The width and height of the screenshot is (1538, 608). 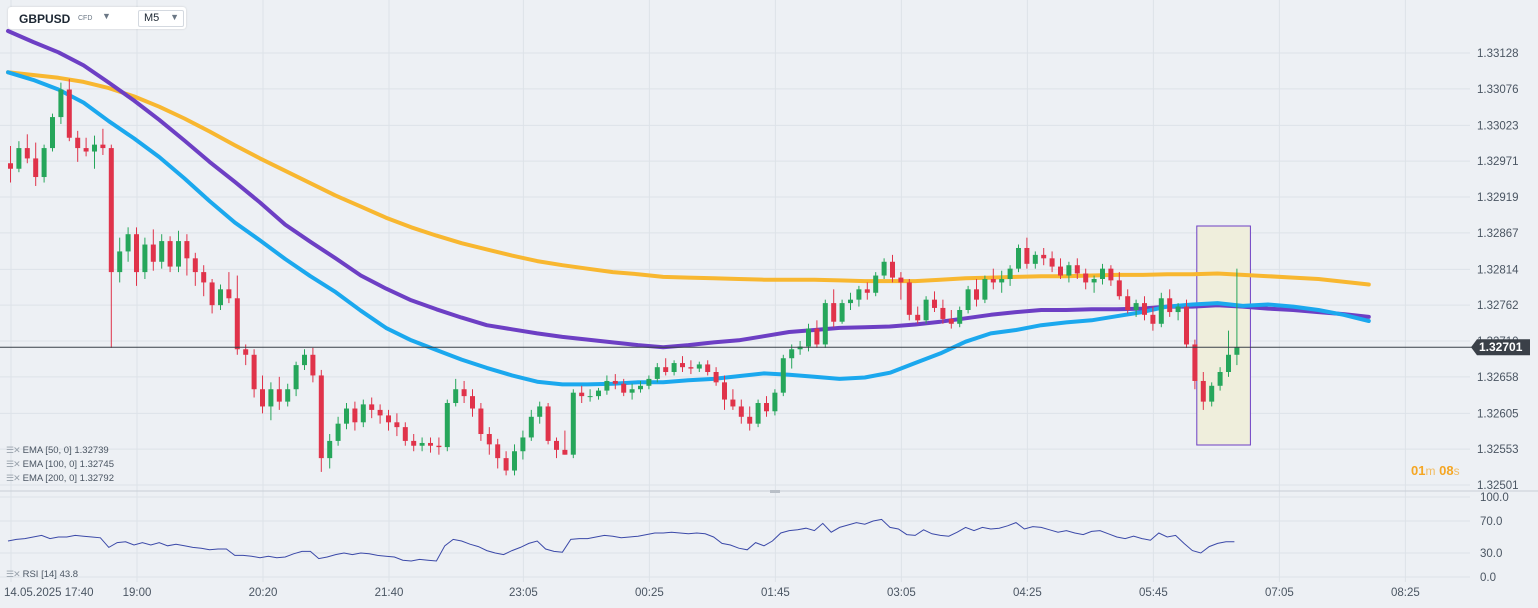 What do you see at coordinates (1435, 470) in the screenshot?
I see `candle-countdown: 01m 08s` at bounding box center [1435, 470].